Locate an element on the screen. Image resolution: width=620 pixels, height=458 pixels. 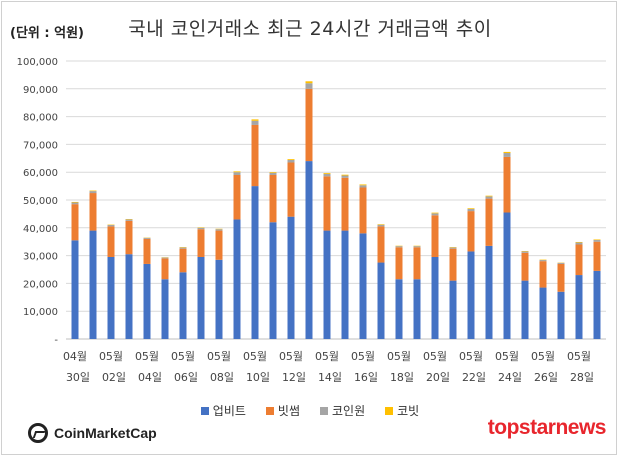
legend-label: 코인원 is located at coordinates (349, 411).